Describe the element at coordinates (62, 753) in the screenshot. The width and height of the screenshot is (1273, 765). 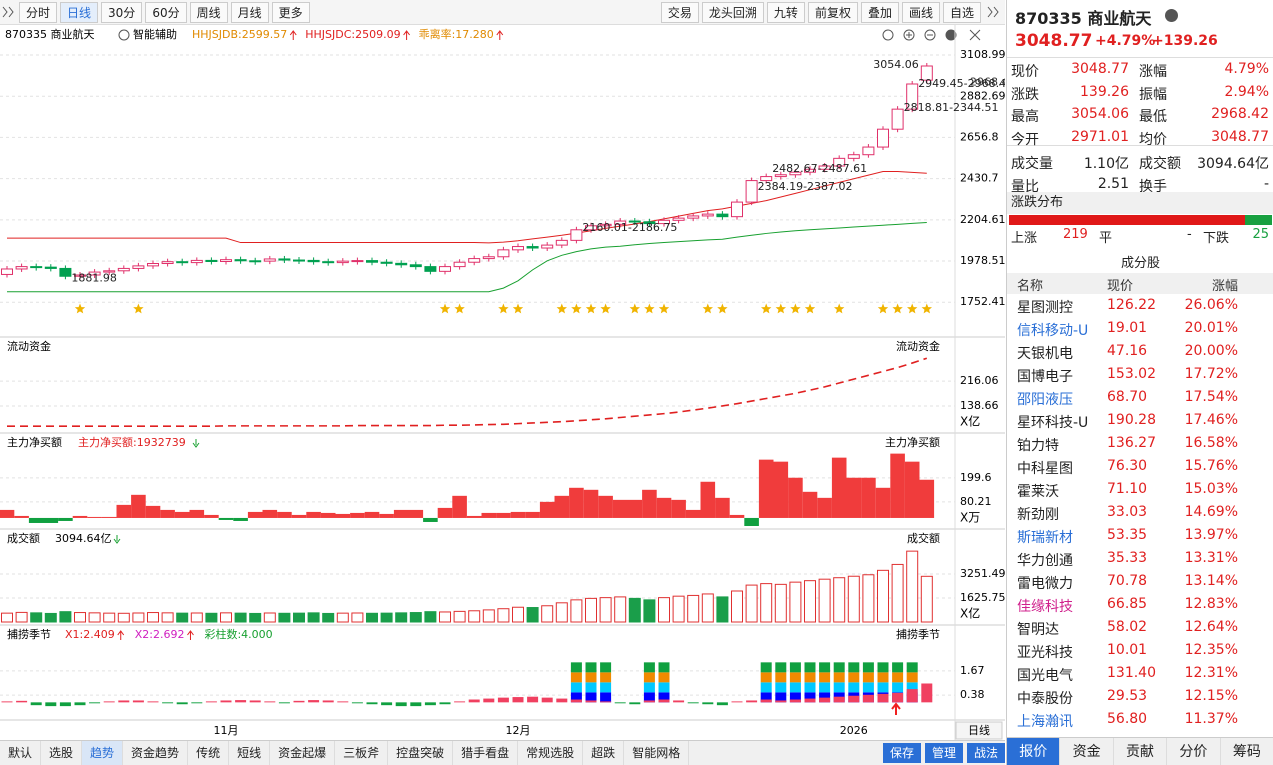
I see `bottom-tab: 选股` at that location.